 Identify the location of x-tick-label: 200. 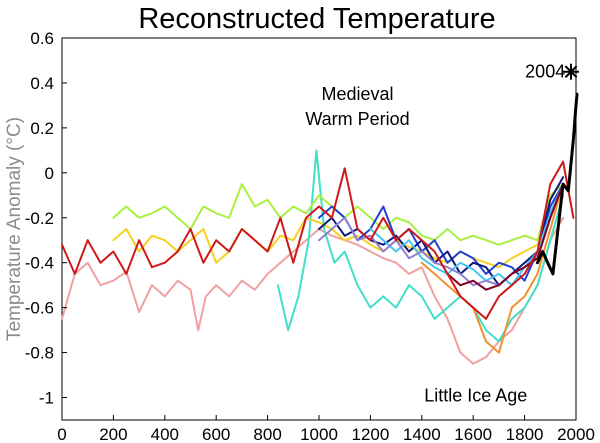
(113, 434).